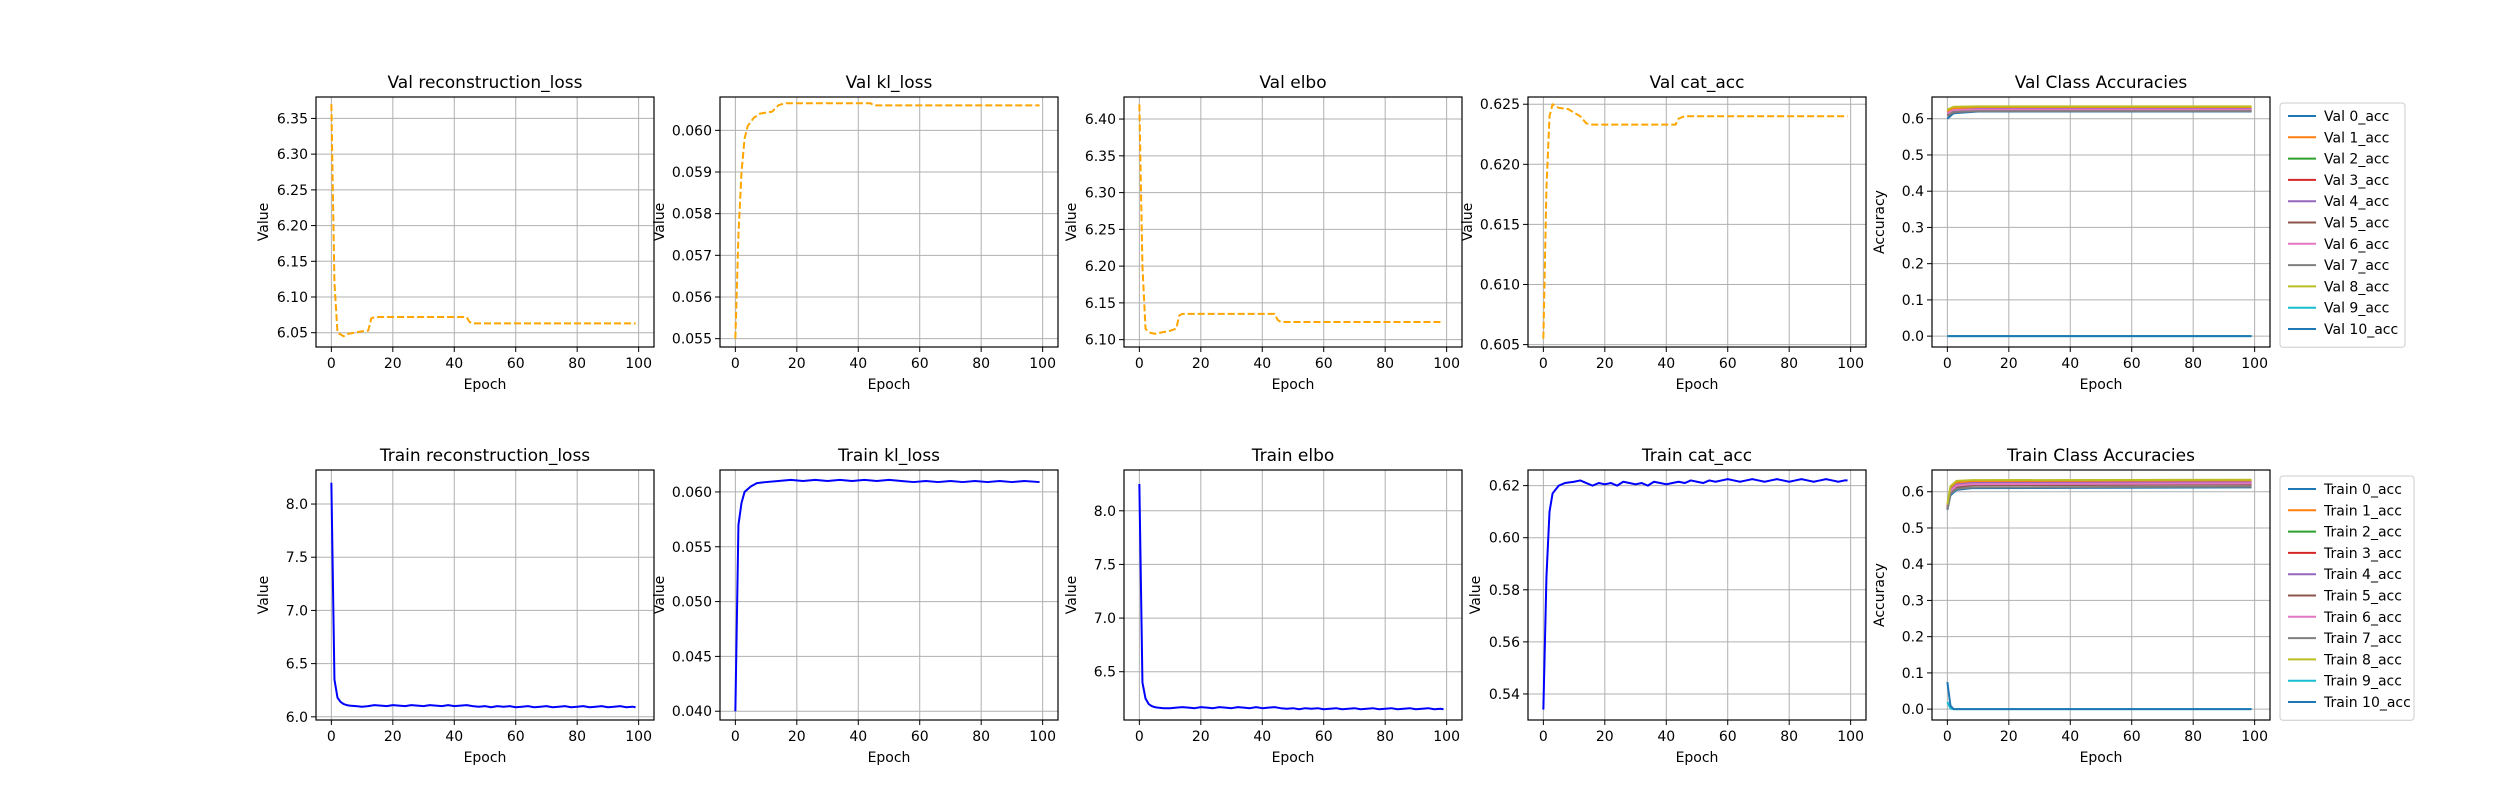 The height and width of the screenshot is (800, 2500). I want to click on y-tick-label: 6.35, so click(292, 119).